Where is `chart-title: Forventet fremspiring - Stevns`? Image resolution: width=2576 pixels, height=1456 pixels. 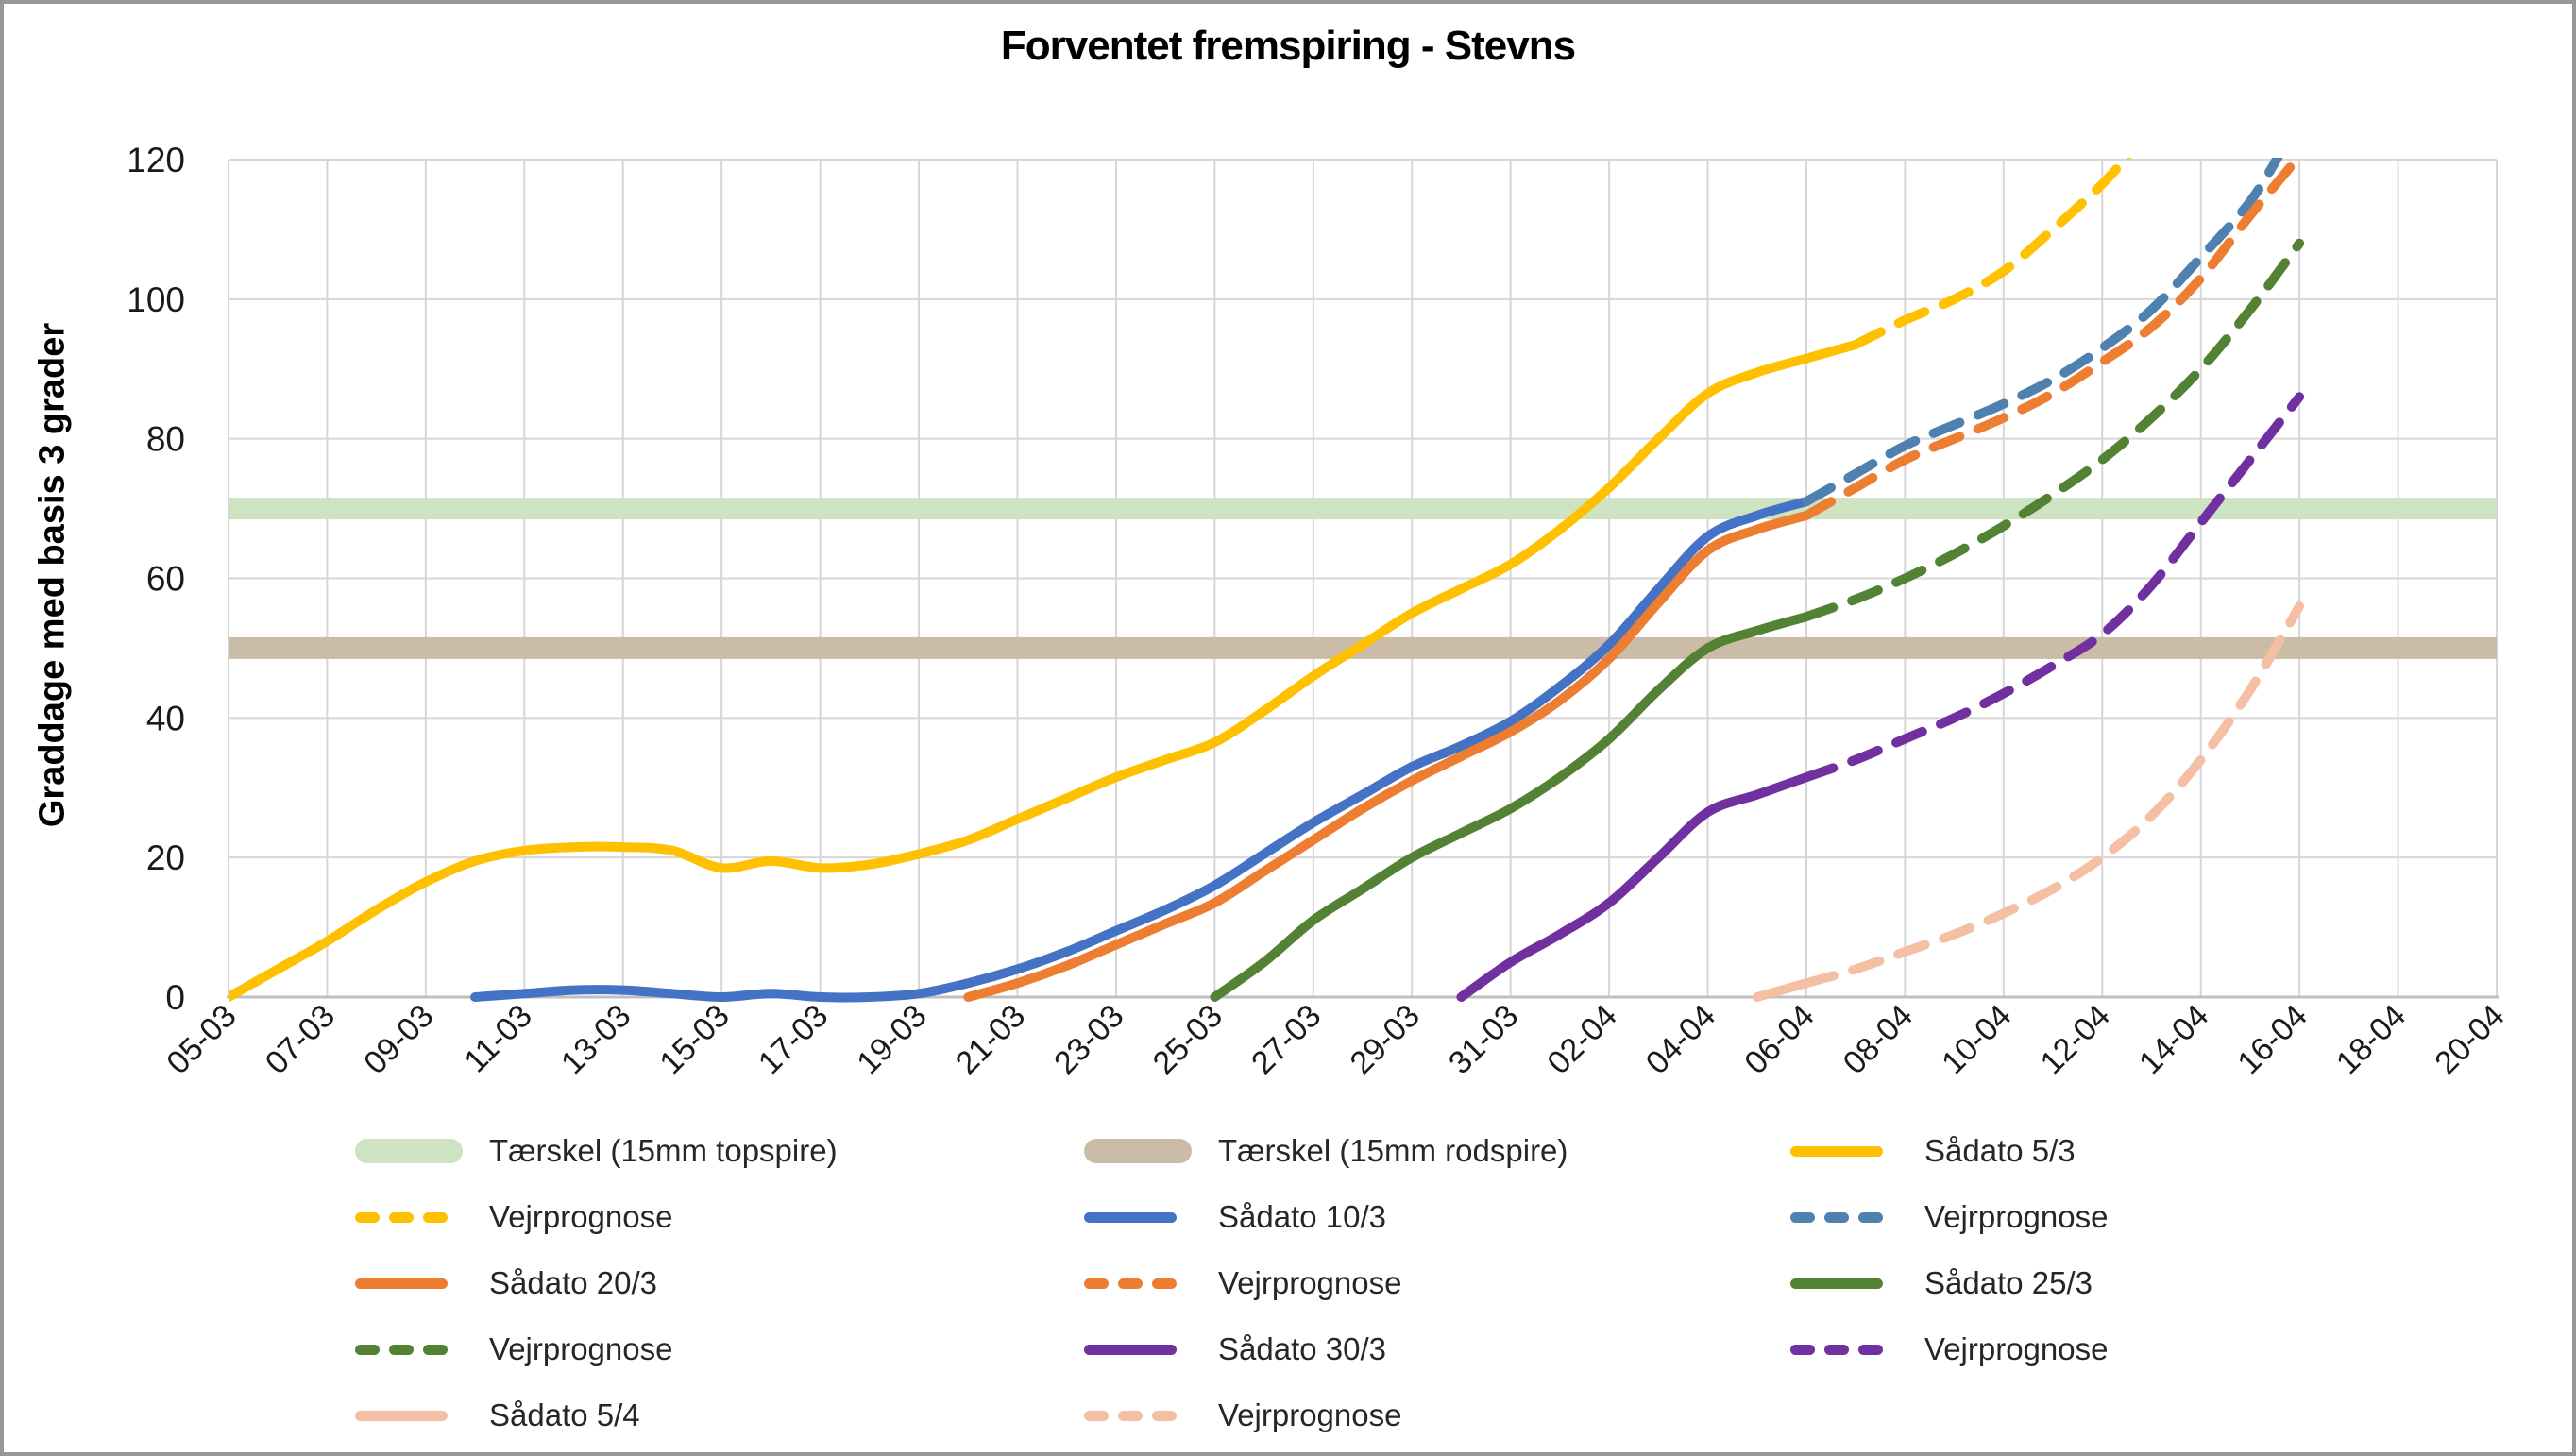
chart-title: Forventet fremspiring - Stevns is located at coordinates (1288, 46).